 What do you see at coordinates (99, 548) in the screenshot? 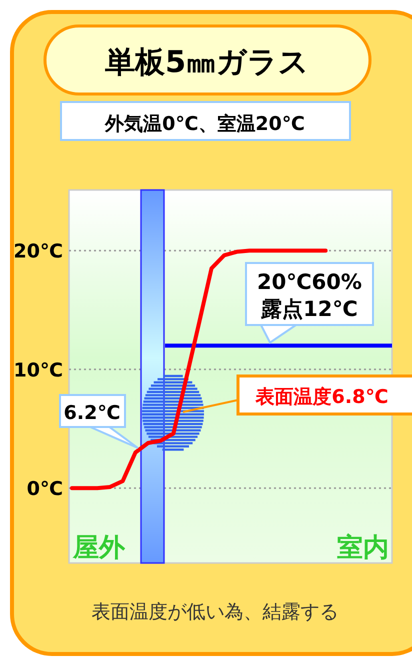
I see `annotation: 屋外` at bounding box center [99, 548].